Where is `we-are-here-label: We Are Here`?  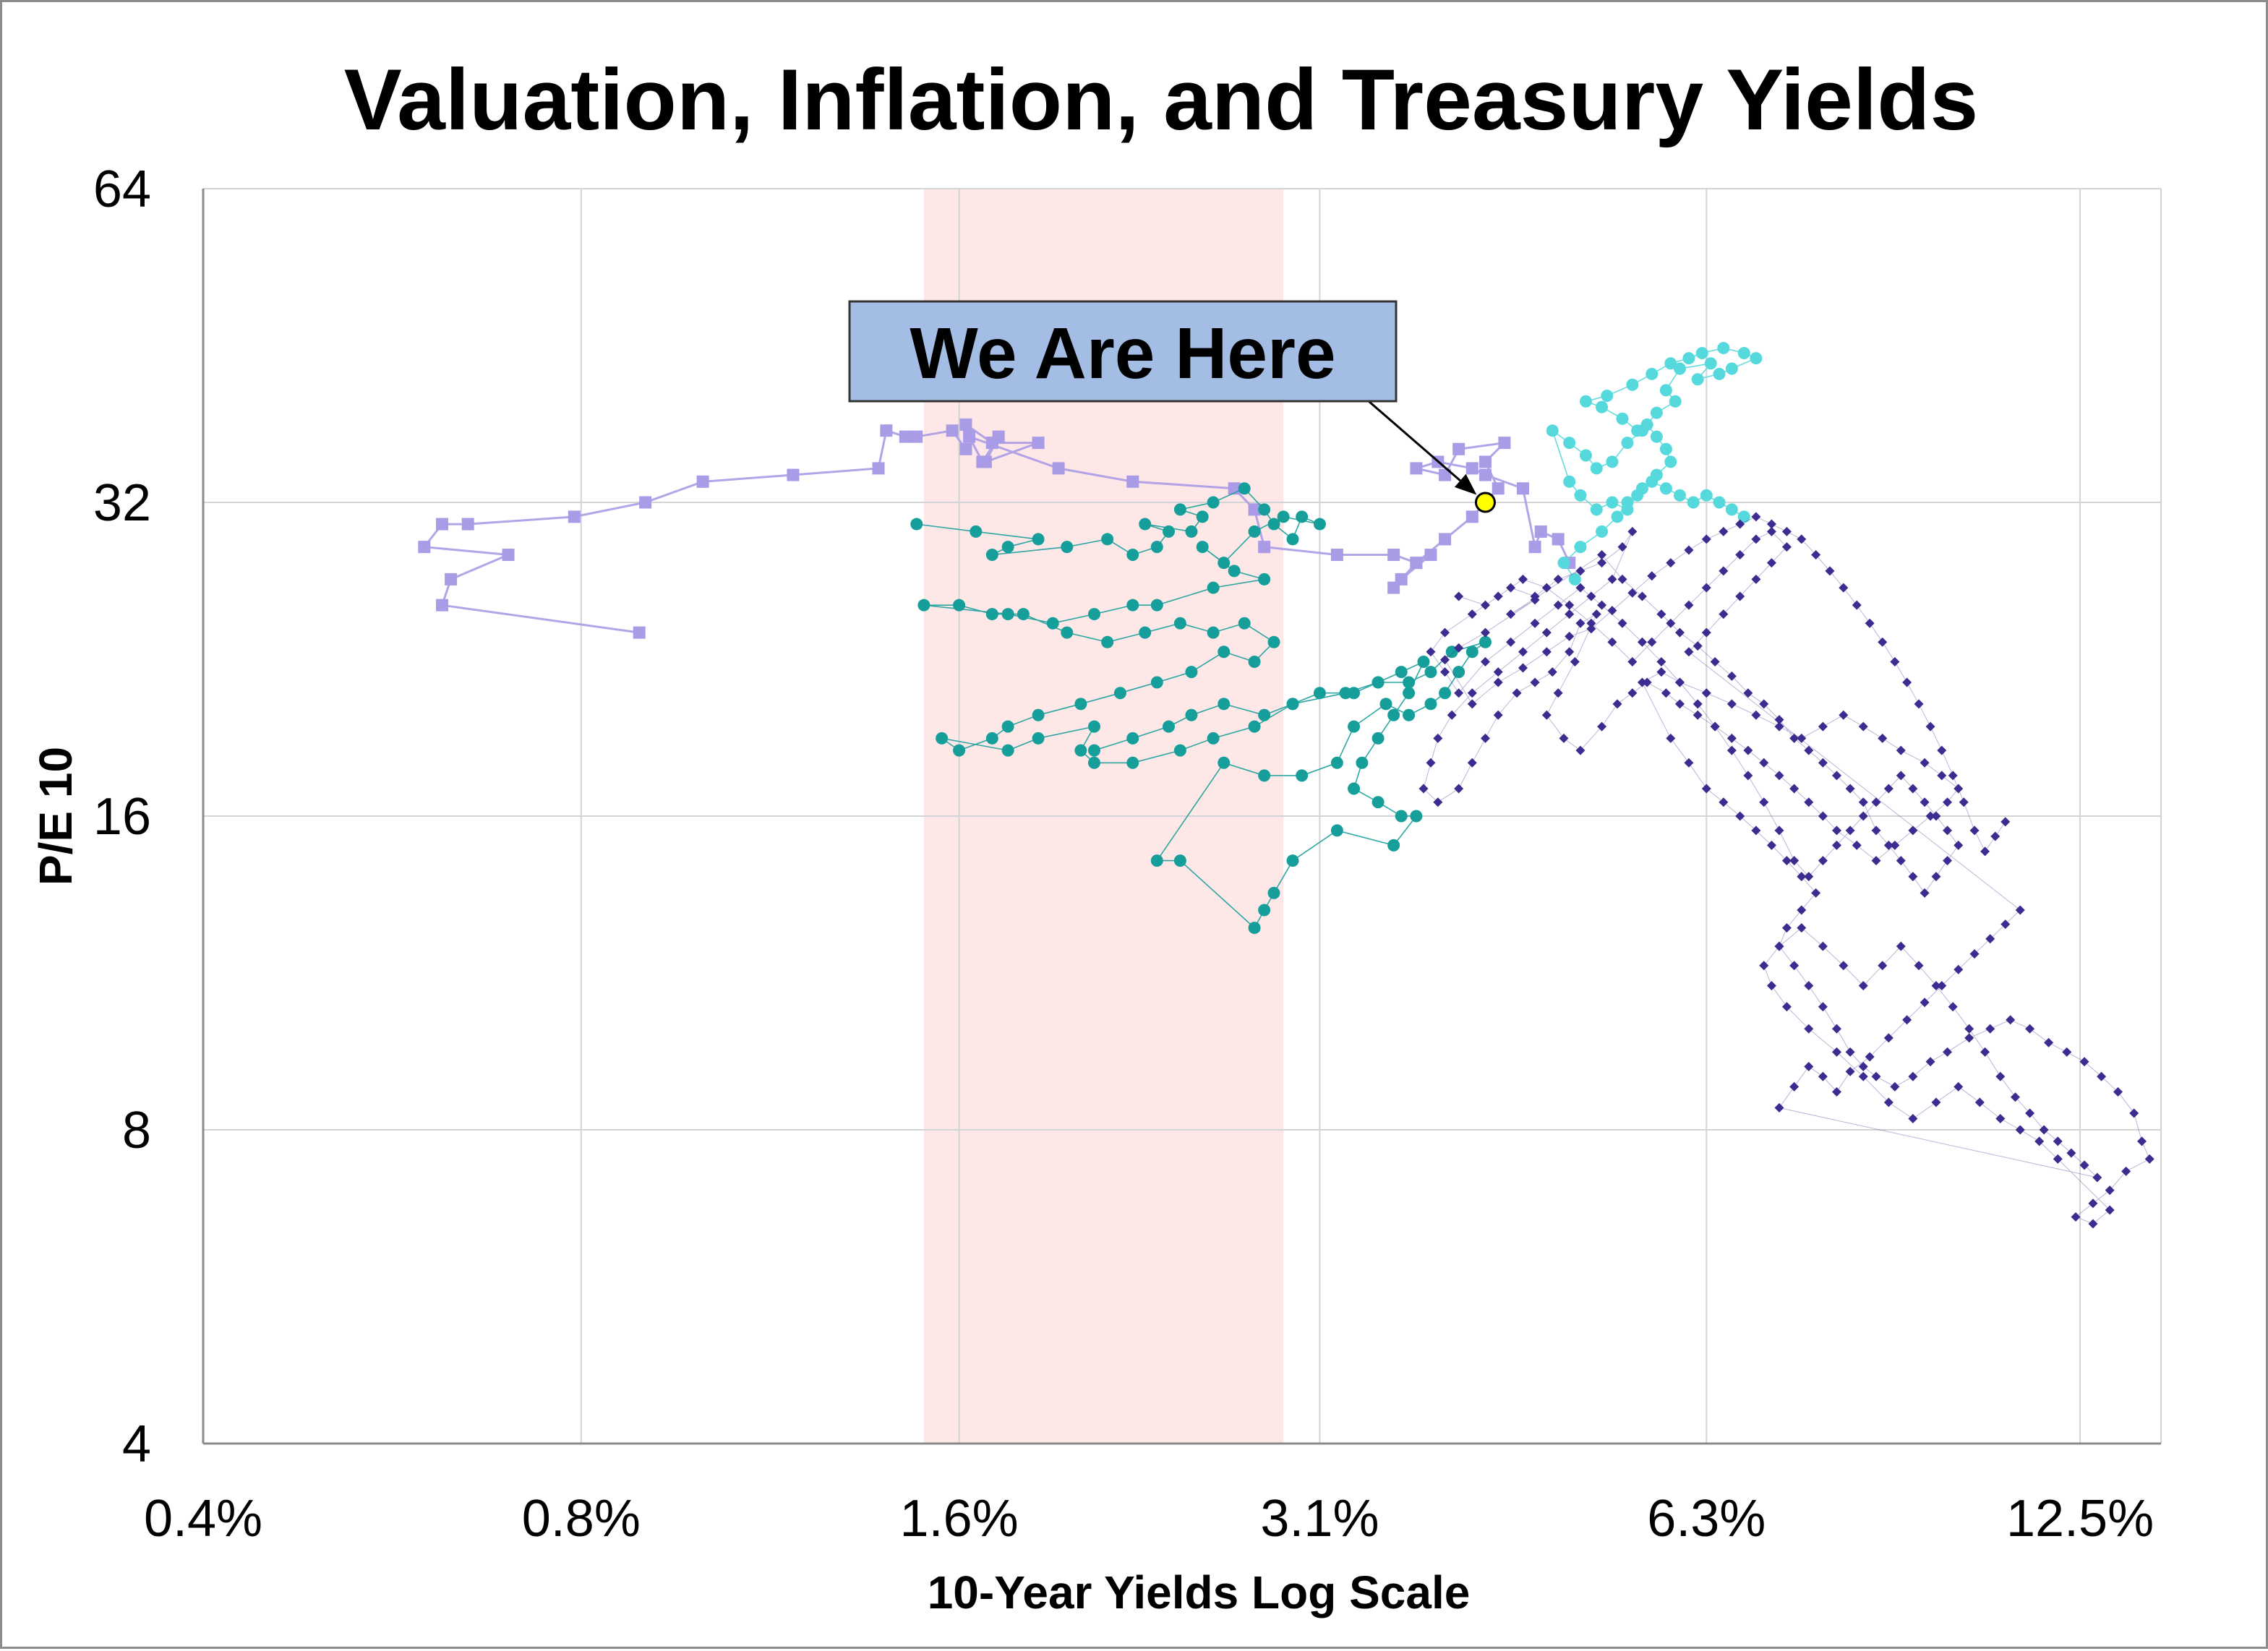 we-are-here-label: We Are Here is located at coordinates (1122, 353).